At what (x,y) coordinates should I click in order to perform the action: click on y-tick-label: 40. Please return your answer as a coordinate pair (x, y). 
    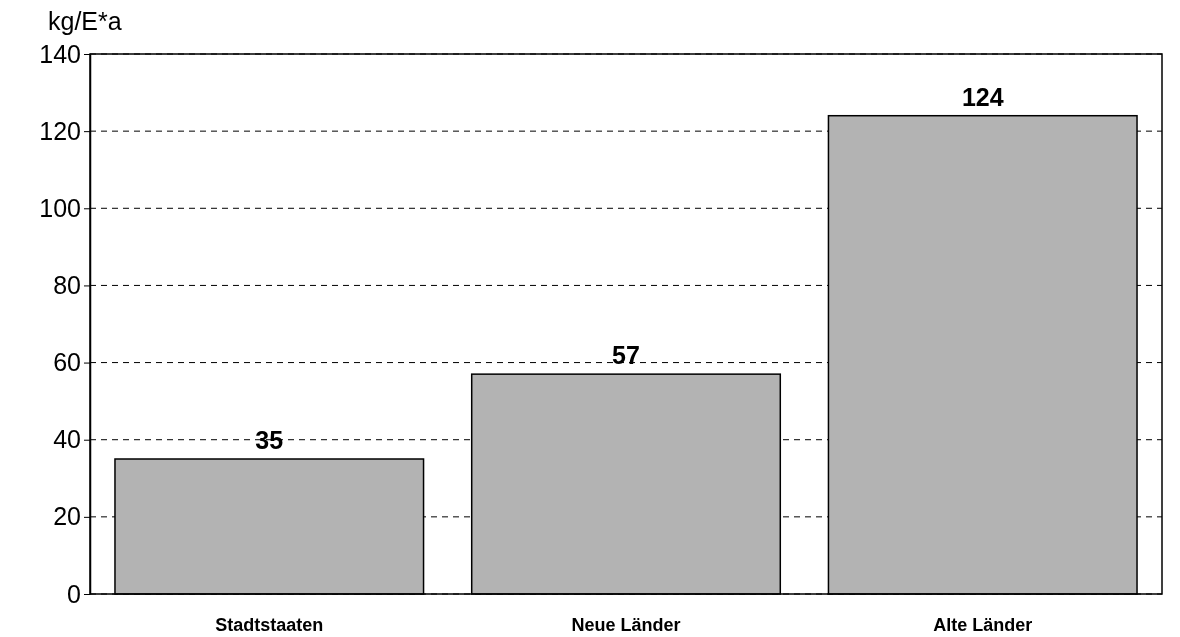
    Looking at the image, I should click on (67, 439).